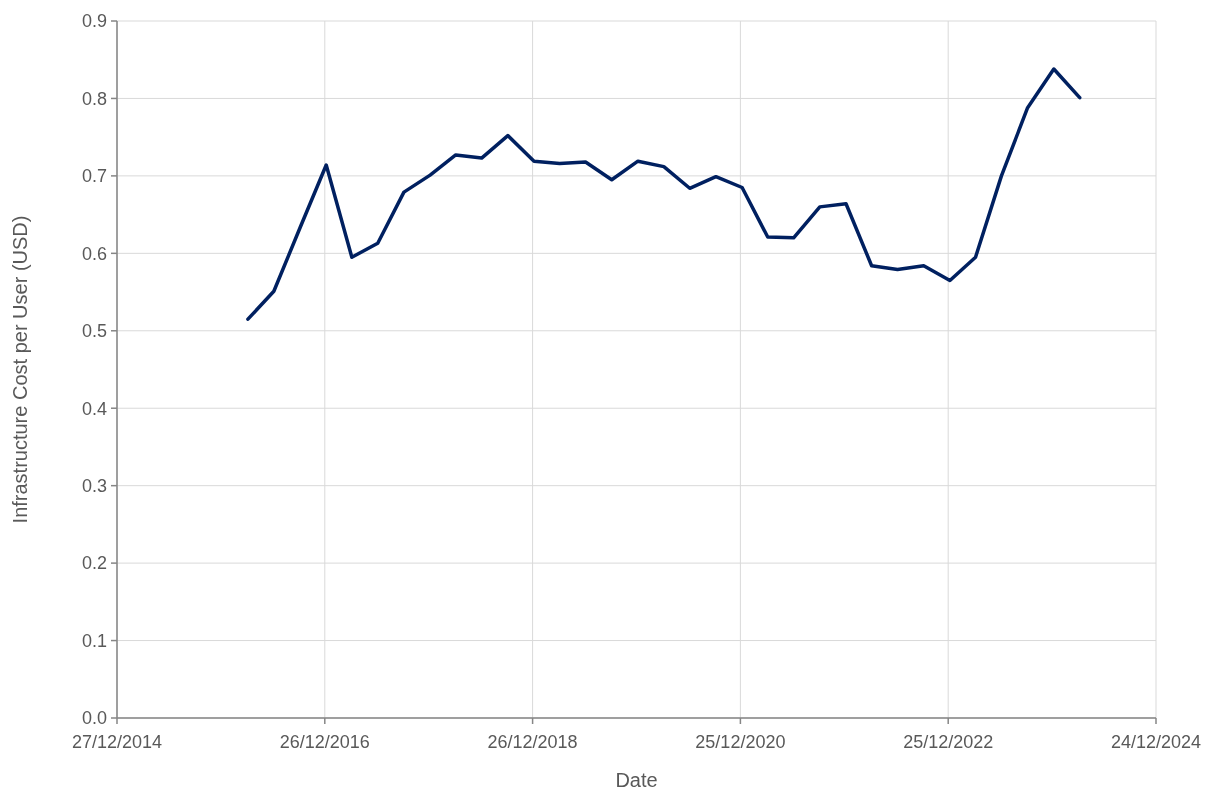 The width and height of the screenshot is (1222, 799). I want to click on y-tick-label: 0.7, so click(94, 176).